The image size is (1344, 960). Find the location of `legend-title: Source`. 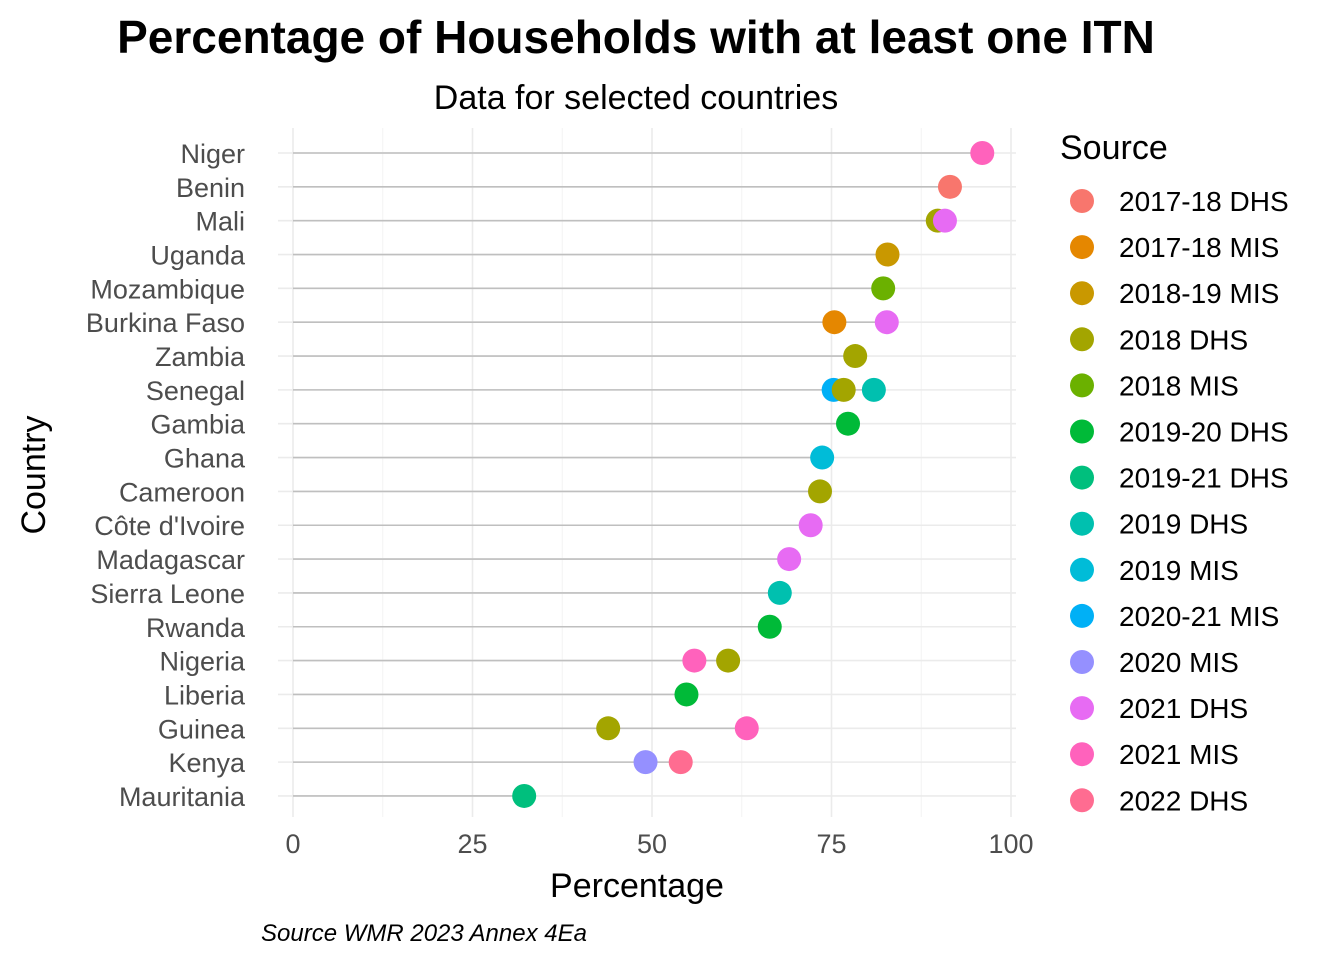

legend-title: Source is located at coordinates (1114, 148).